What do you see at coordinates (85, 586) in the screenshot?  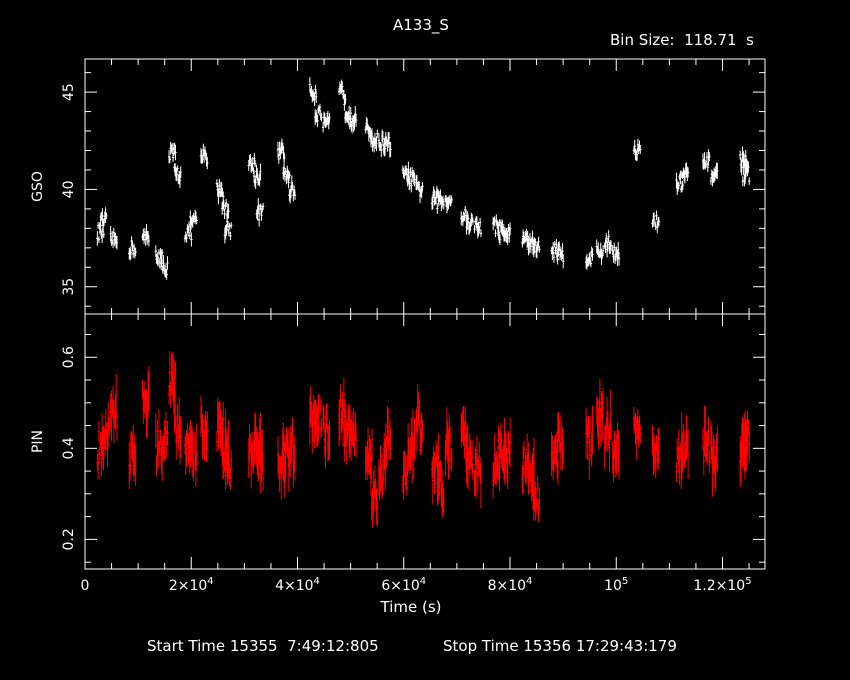 I see `x-tick-label: 0` at bounding box center [85, 586].